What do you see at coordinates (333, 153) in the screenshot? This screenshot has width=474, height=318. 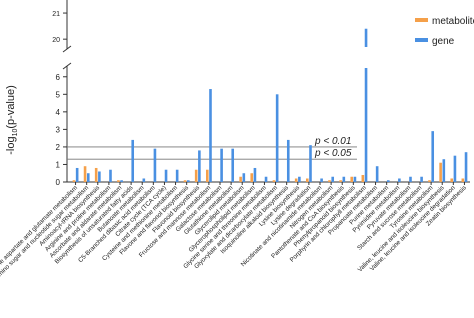 I see `threshold-label: p < 0.05` at bounding box center [333, 153].